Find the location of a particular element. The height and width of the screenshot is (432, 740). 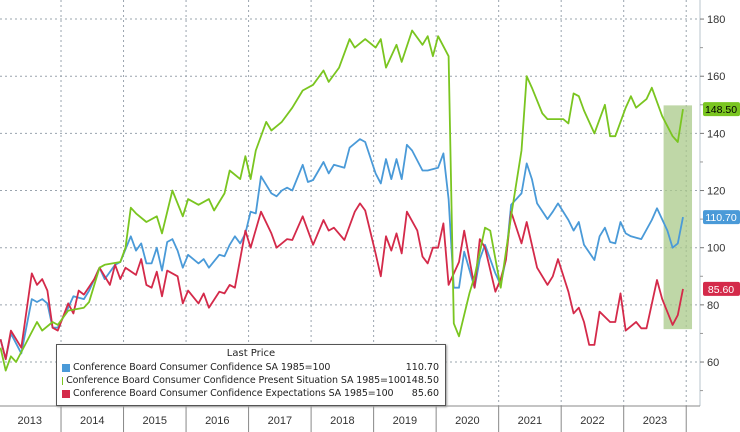

last-value-label: 85.60 is located at coordinates (721, 290).